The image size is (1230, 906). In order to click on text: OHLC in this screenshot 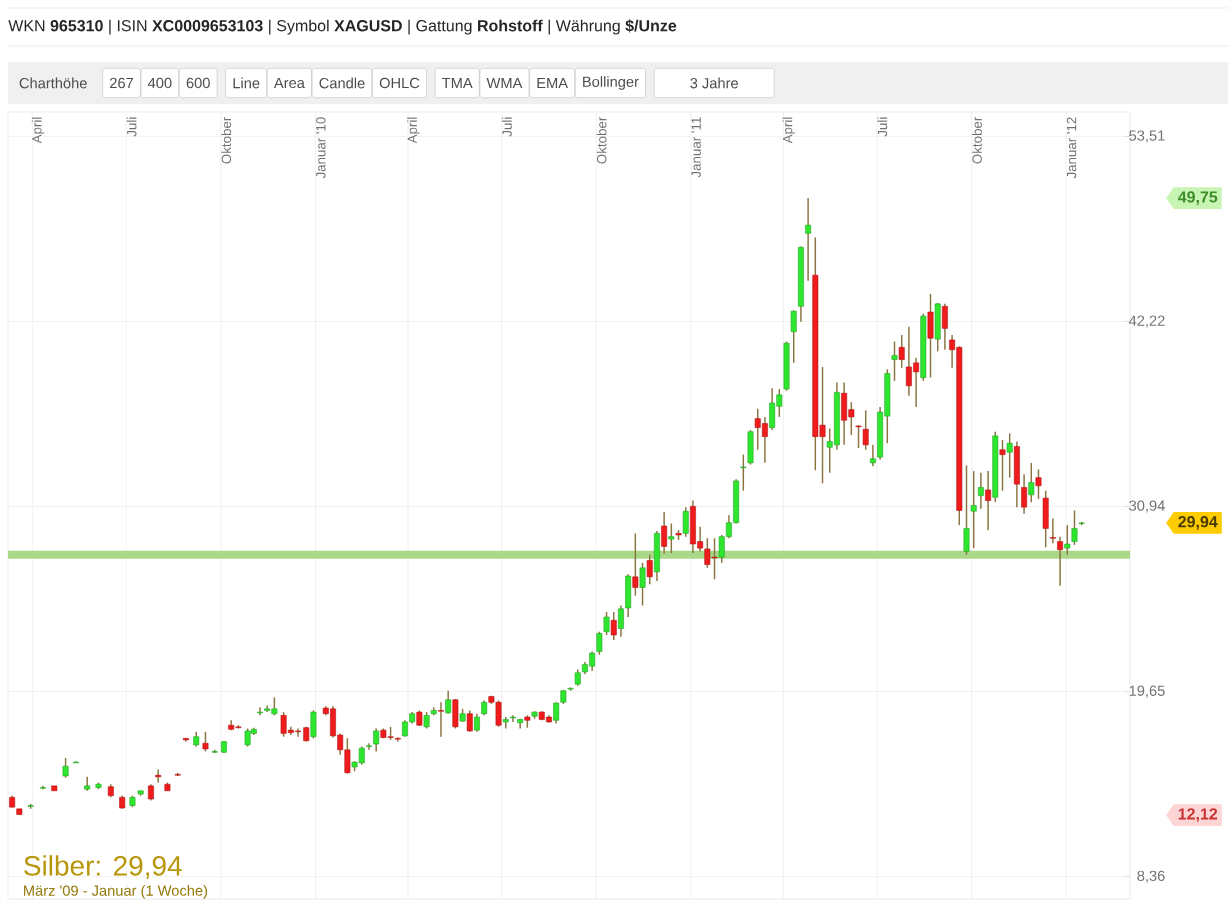, I will do `click(399, 83)`.